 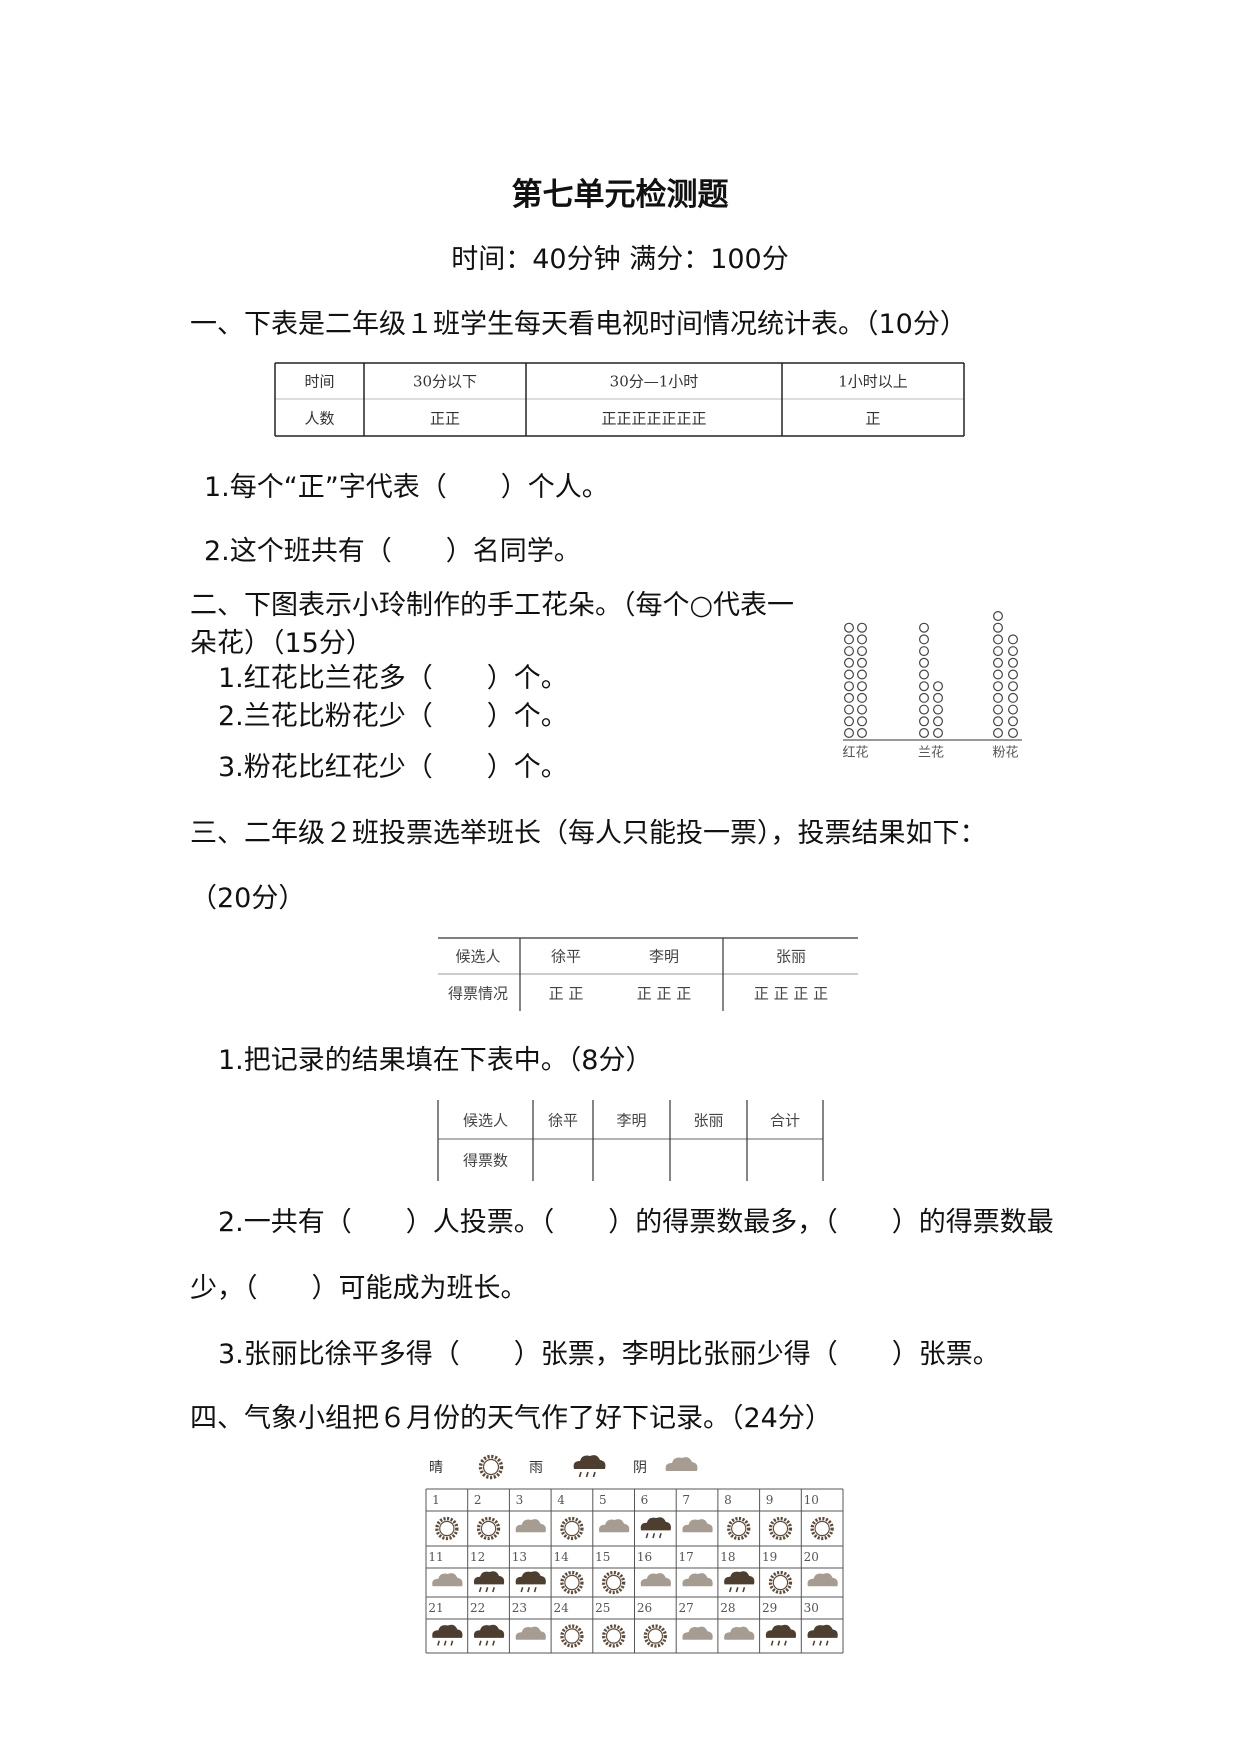 What do you see at coordinates (728, 1557) in the screenshot?
I see `day-number: 18` at bounding box center [728, 1557].